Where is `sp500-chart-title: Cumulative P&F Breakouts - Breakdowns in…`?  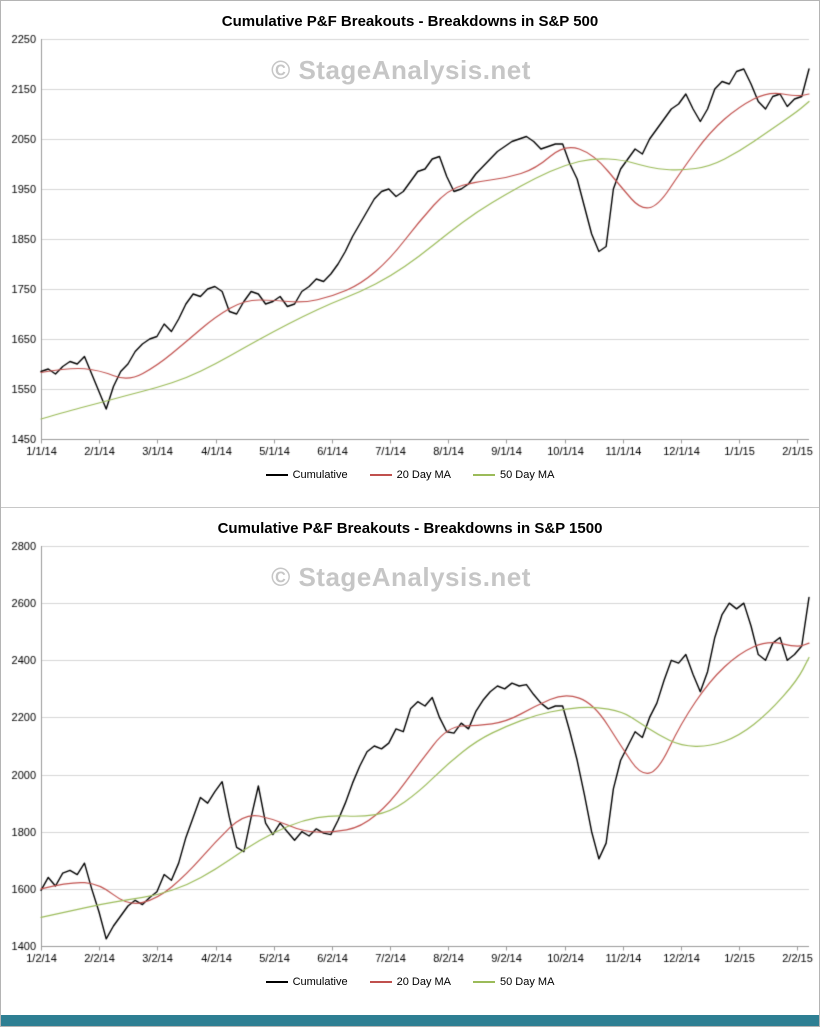
sp500-chart-title: Cumulative P&F Breakouts - Breakdowns in… is located at coordinates (410, 21).